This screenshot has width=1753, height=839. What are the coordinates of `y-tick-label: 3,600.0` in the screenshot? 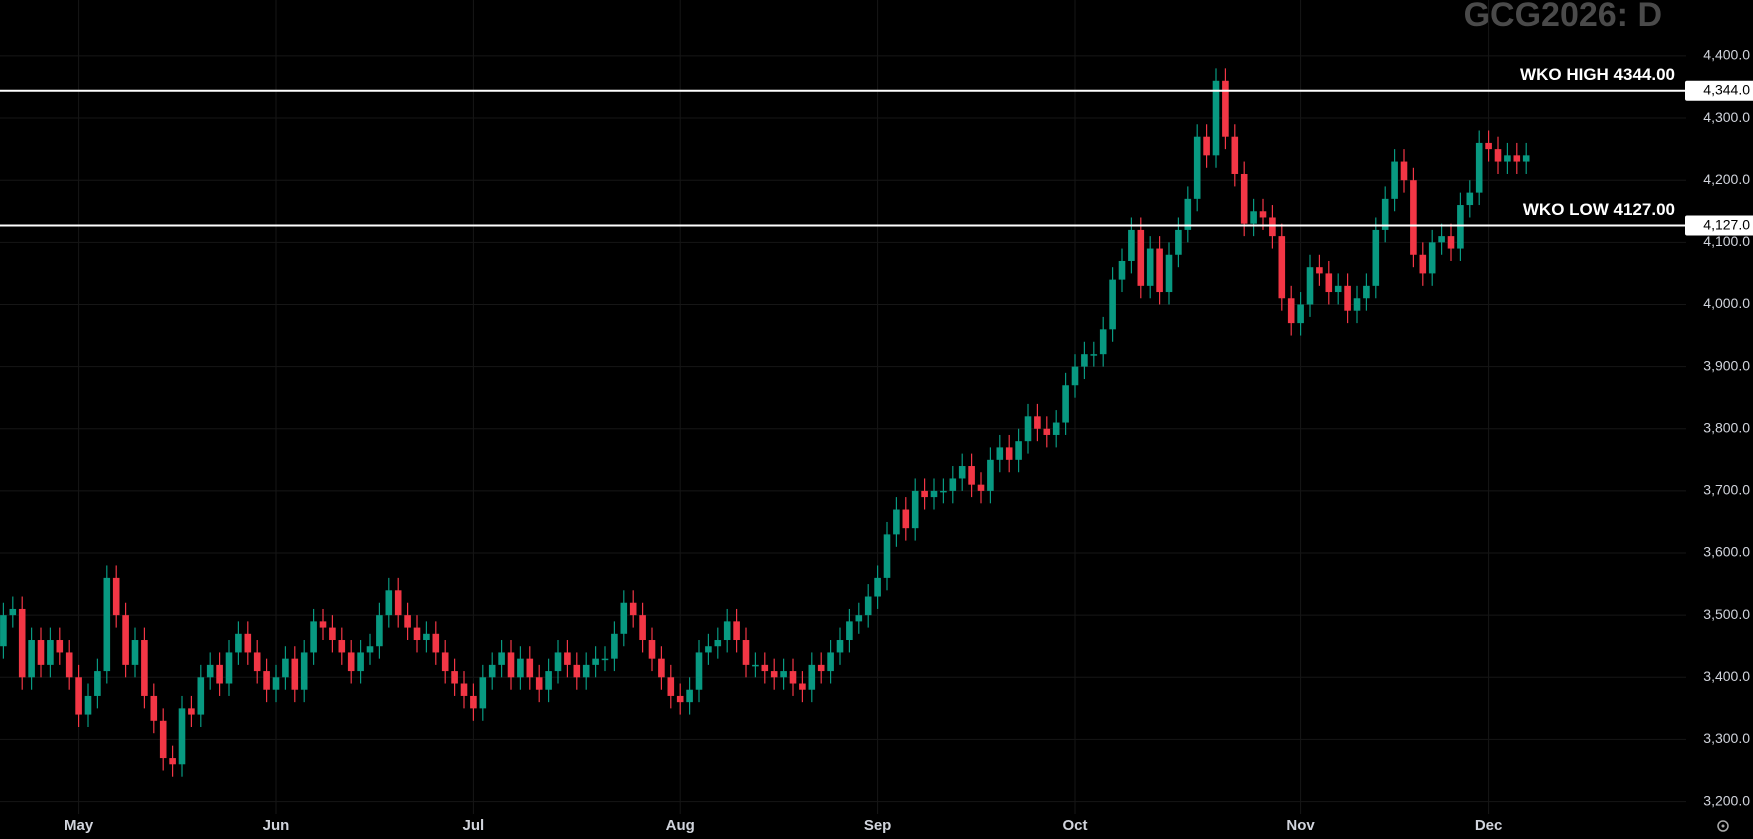 It's located at (1726, 552).